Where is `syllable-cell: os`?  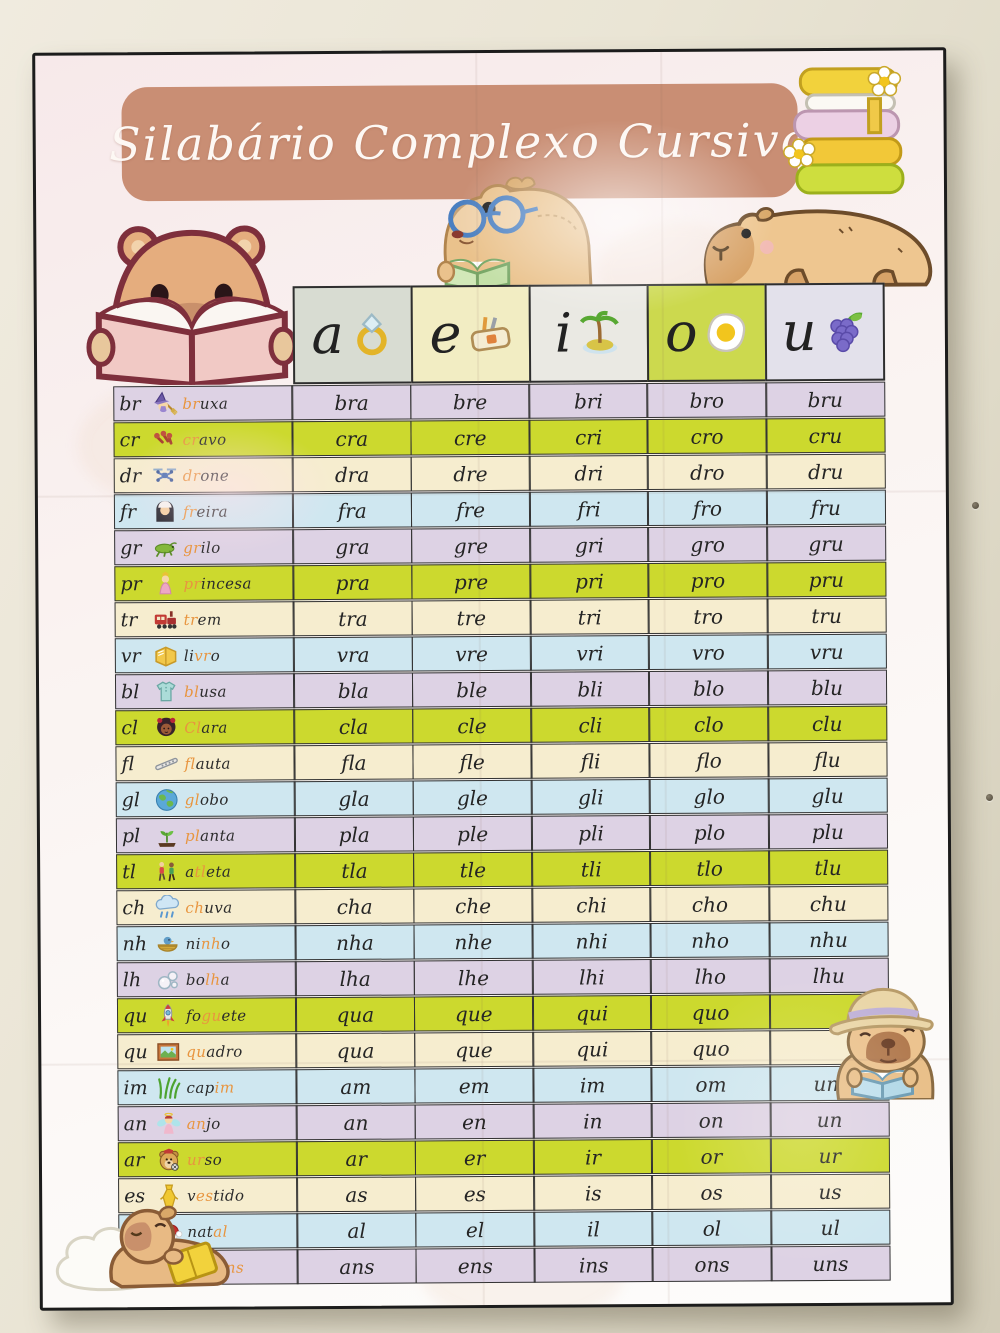 syllable-cell: os is located at coordinates (711, 1192).